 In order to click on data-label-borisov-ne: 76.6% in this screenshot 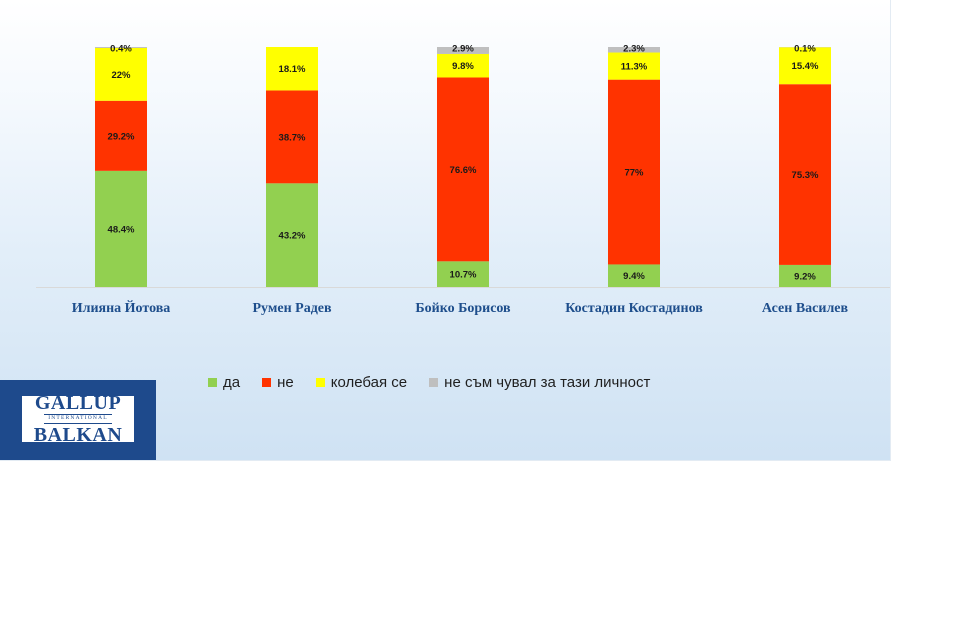, I will do `click(463, 170)`.